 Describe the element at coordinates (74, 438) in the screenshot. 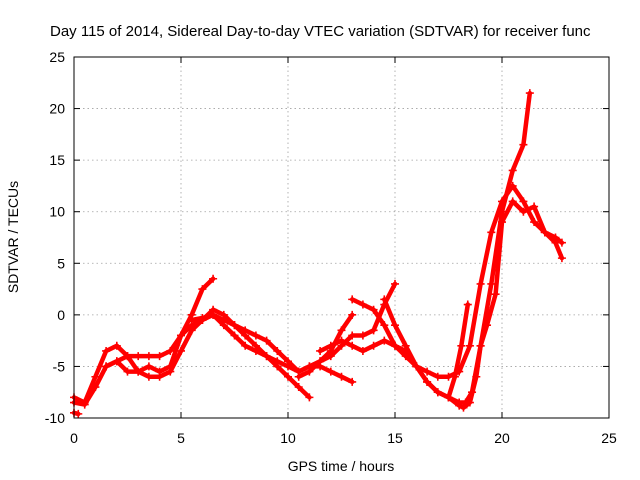

I see `x-tick-label: 0` at that location.